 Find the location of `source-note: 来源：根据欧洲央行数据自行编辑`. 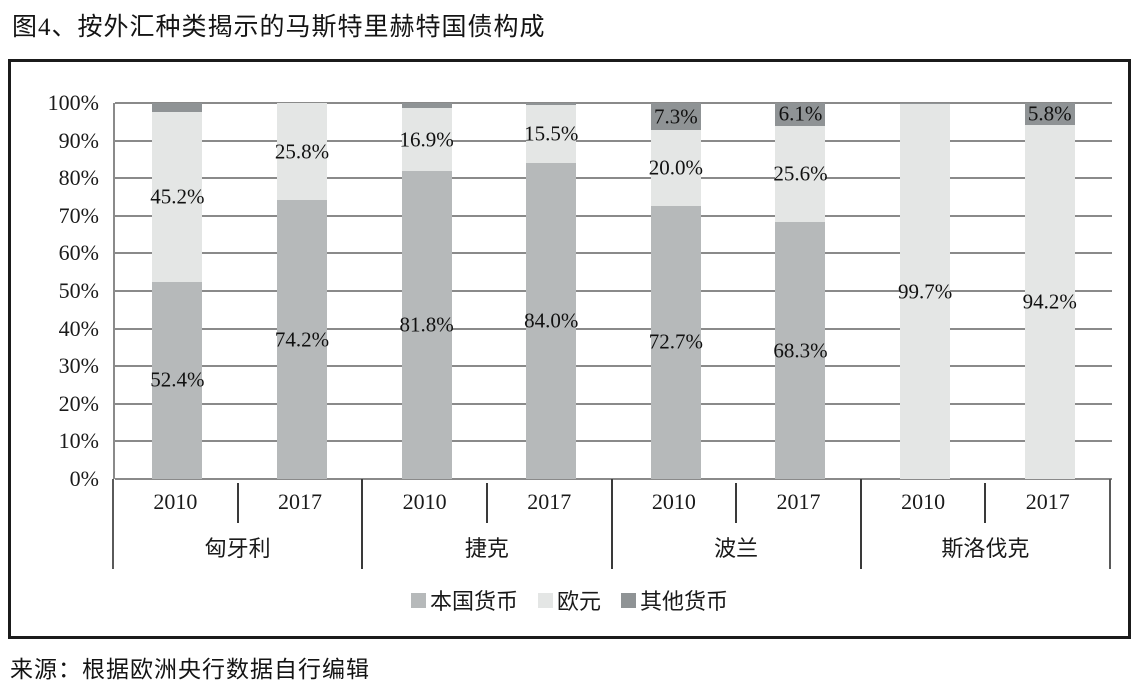

source-note: 来源：根据欧洲央行数据自行编辑 is located at coordinates (190, 669).